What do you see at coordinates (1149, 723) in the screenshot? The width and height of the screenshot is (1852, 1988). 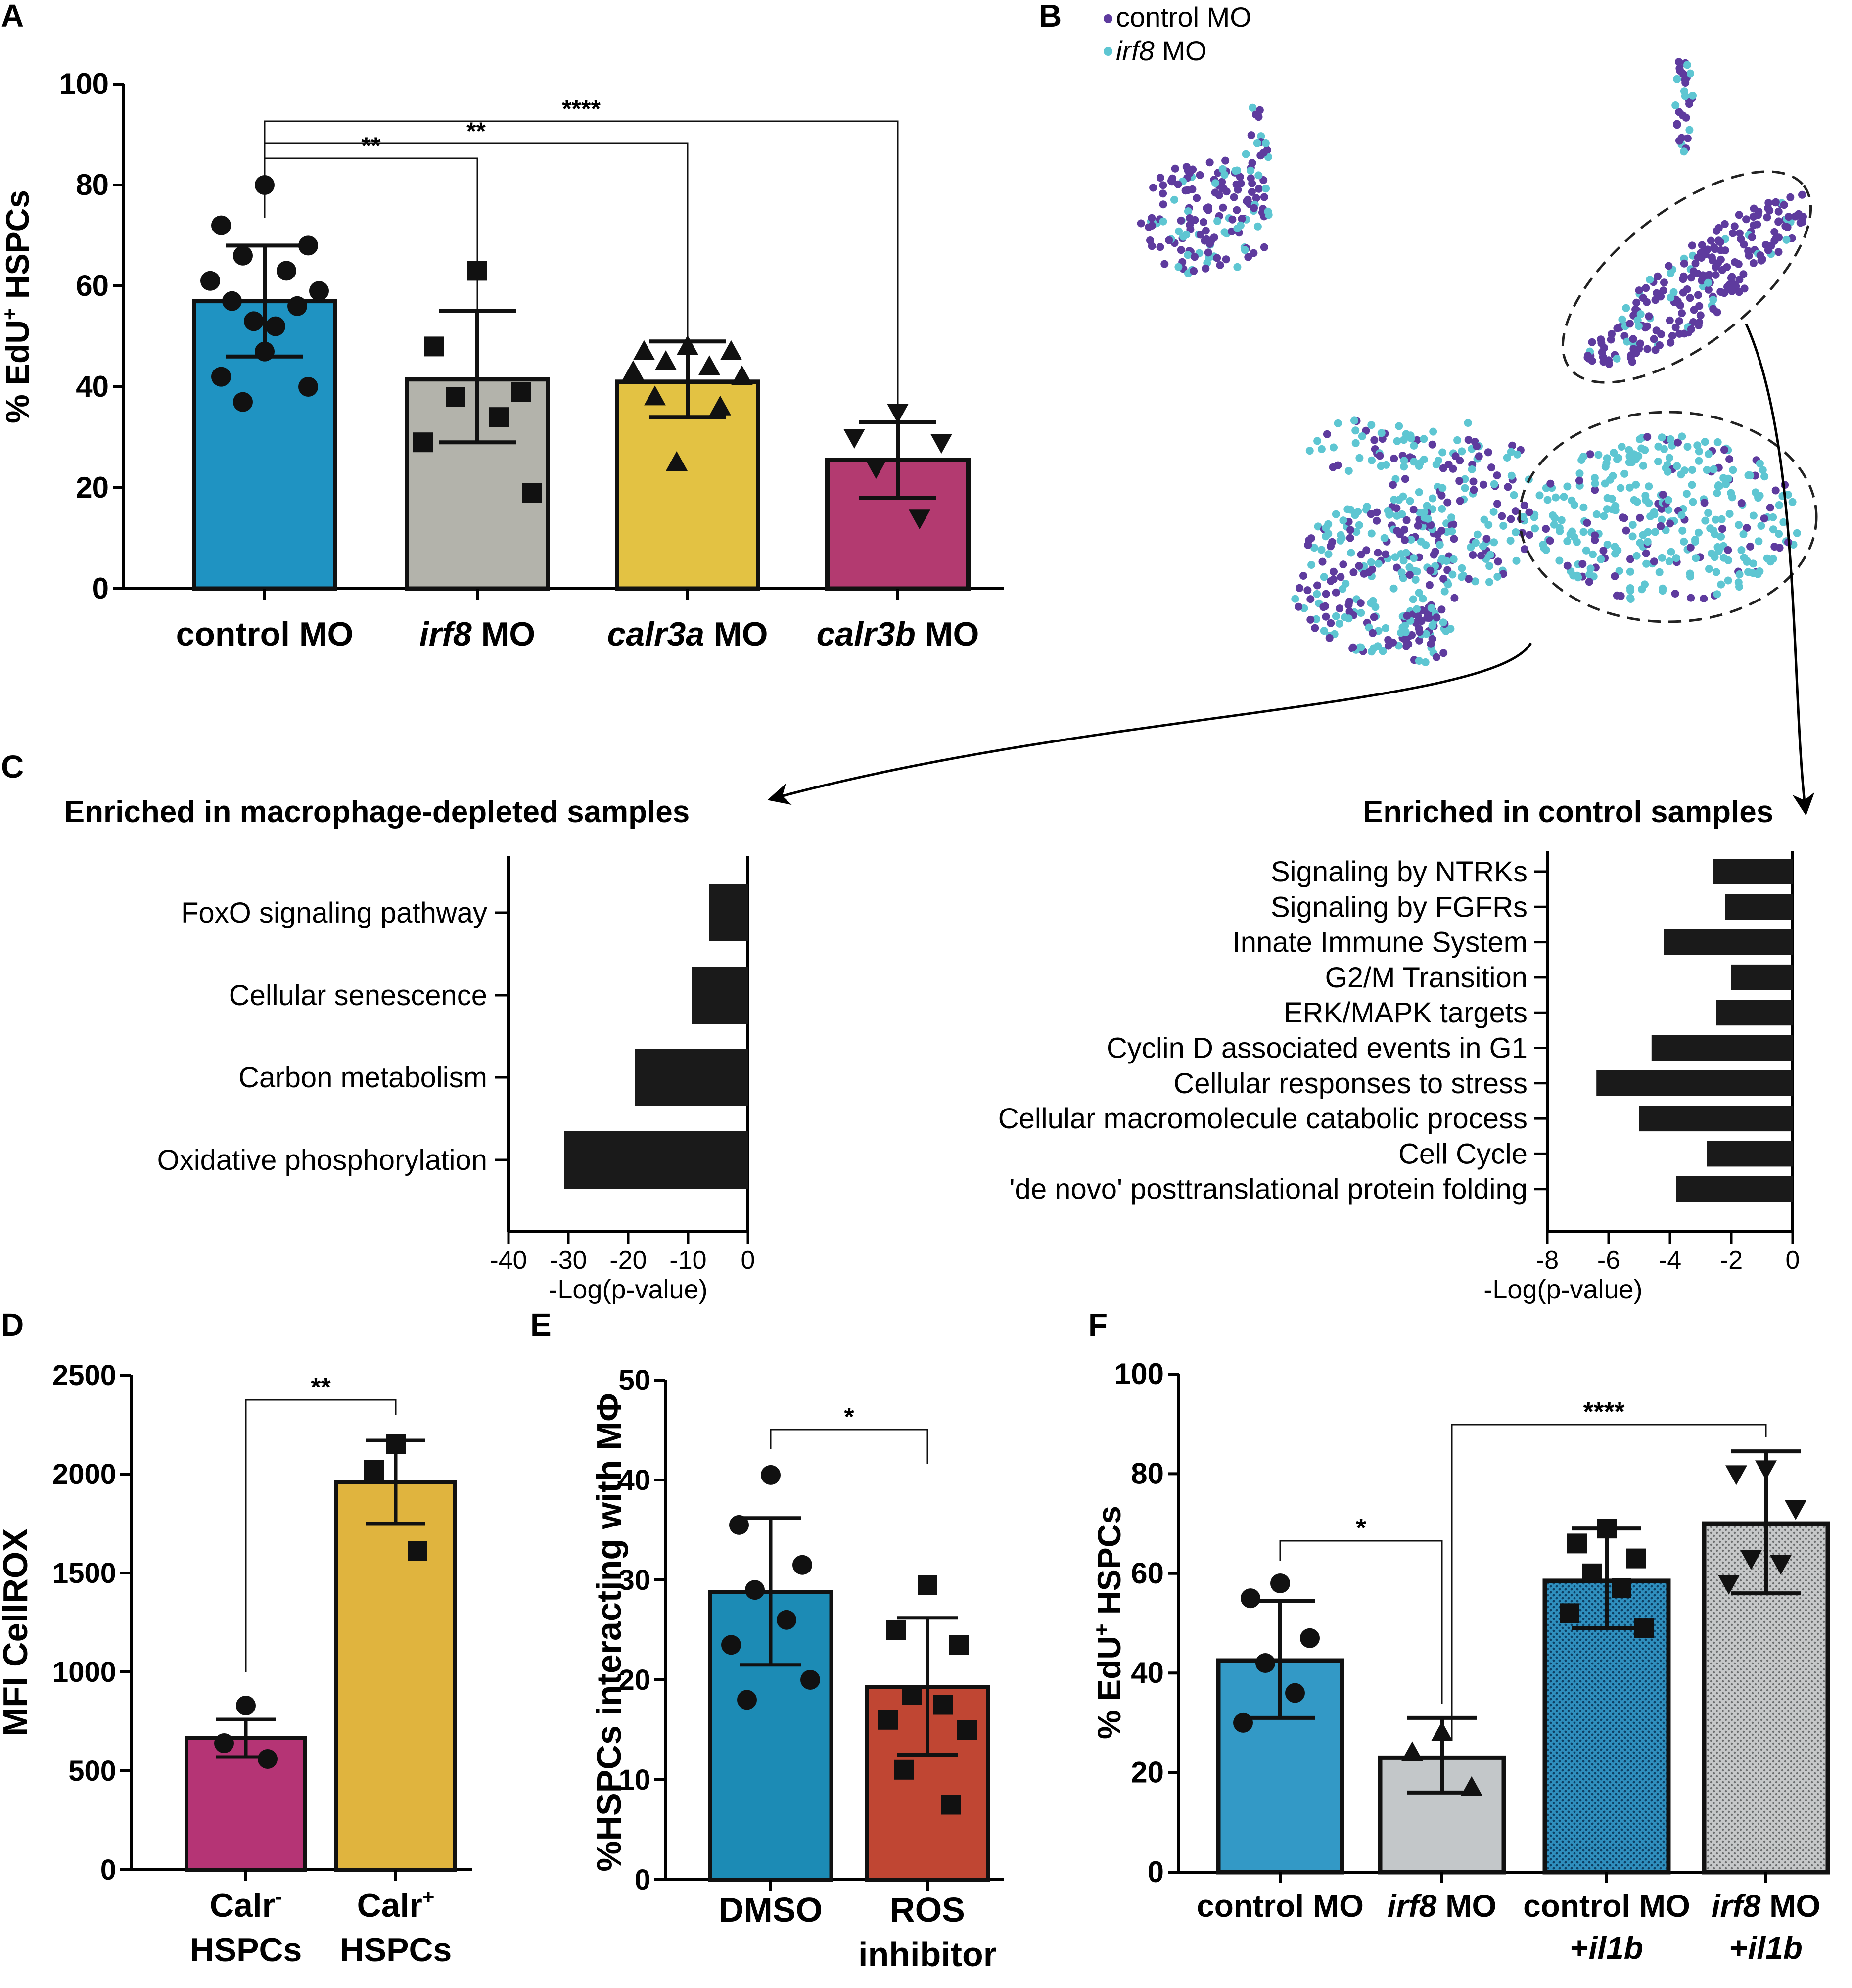 I see `arrow-to-macrophage-depleted` at bounding box center [1149, 723].